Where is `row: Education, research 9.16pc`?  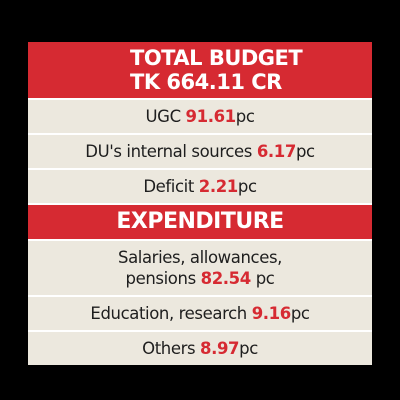 row: Education, research 9.16pc is located at coordinates (200, 313).